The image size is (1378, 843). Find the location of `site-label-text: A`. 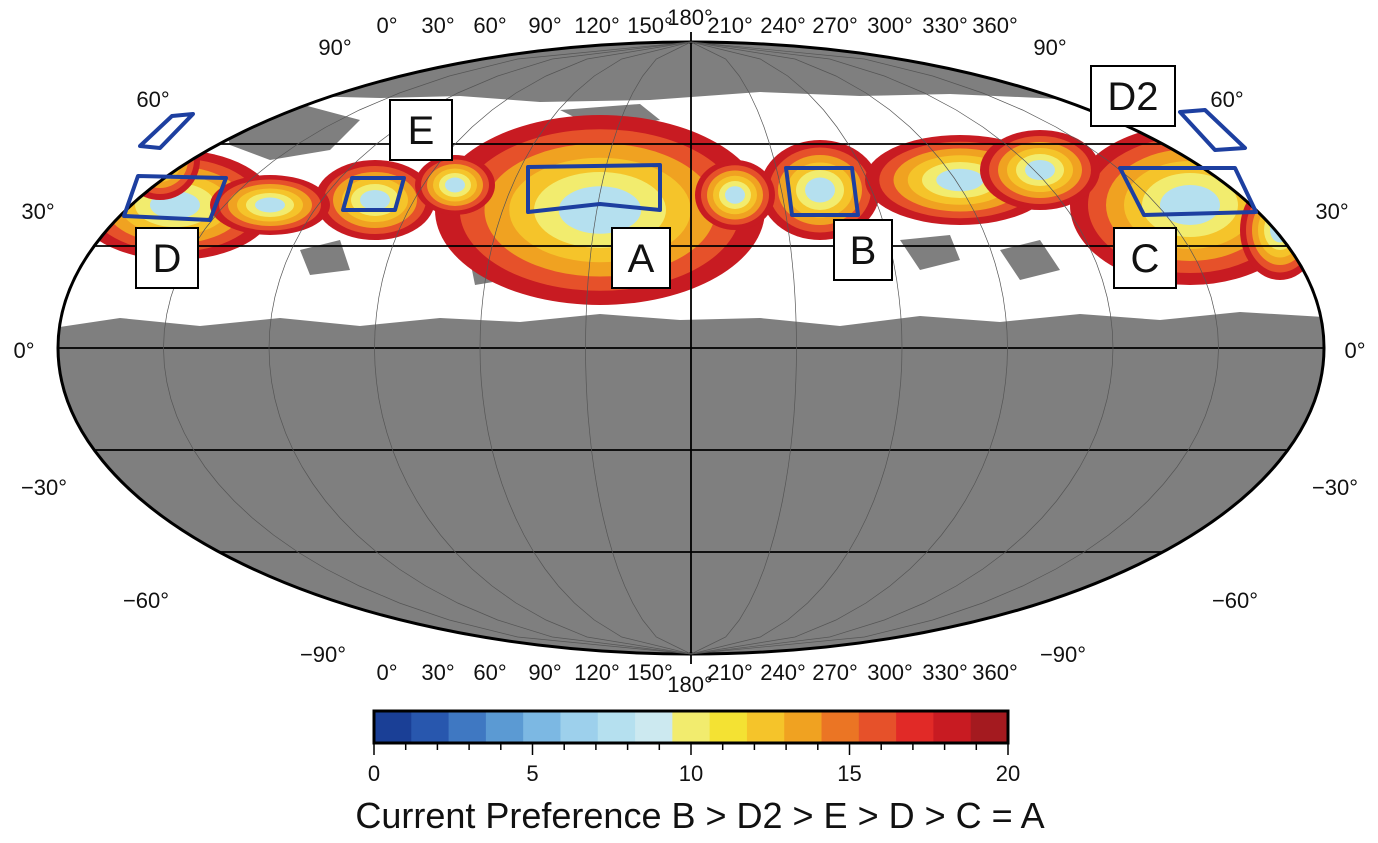

site-label-text: A is located at coordinates (641, 259).